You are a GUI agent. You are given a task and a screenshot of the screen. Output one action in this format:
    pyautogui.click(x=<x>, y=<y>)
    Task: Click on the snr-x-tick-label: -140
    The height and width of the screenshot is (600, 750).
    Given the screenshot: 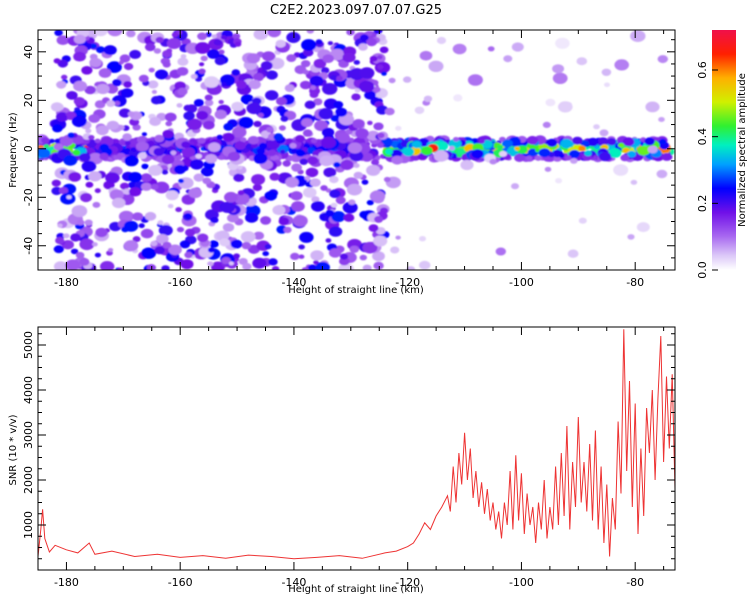 What is the action you would take?
    pyautogui.click(x=293, y=582)
    